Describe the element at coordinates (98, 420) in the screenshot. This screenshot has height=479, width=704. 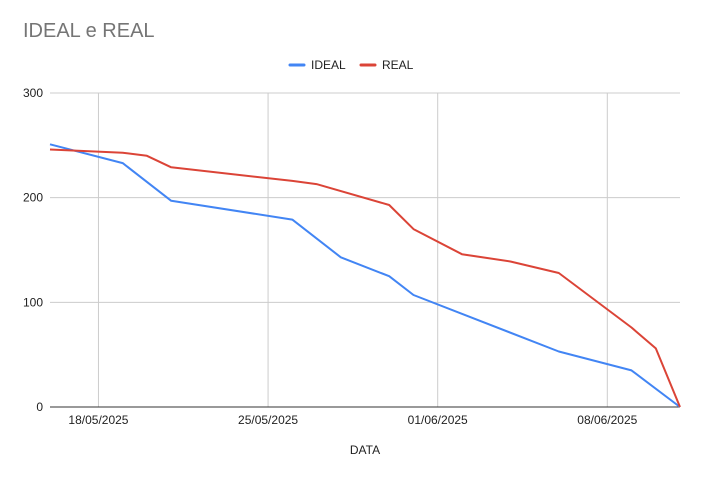
I see `x-tick-label: 18/05/2025` at that location.